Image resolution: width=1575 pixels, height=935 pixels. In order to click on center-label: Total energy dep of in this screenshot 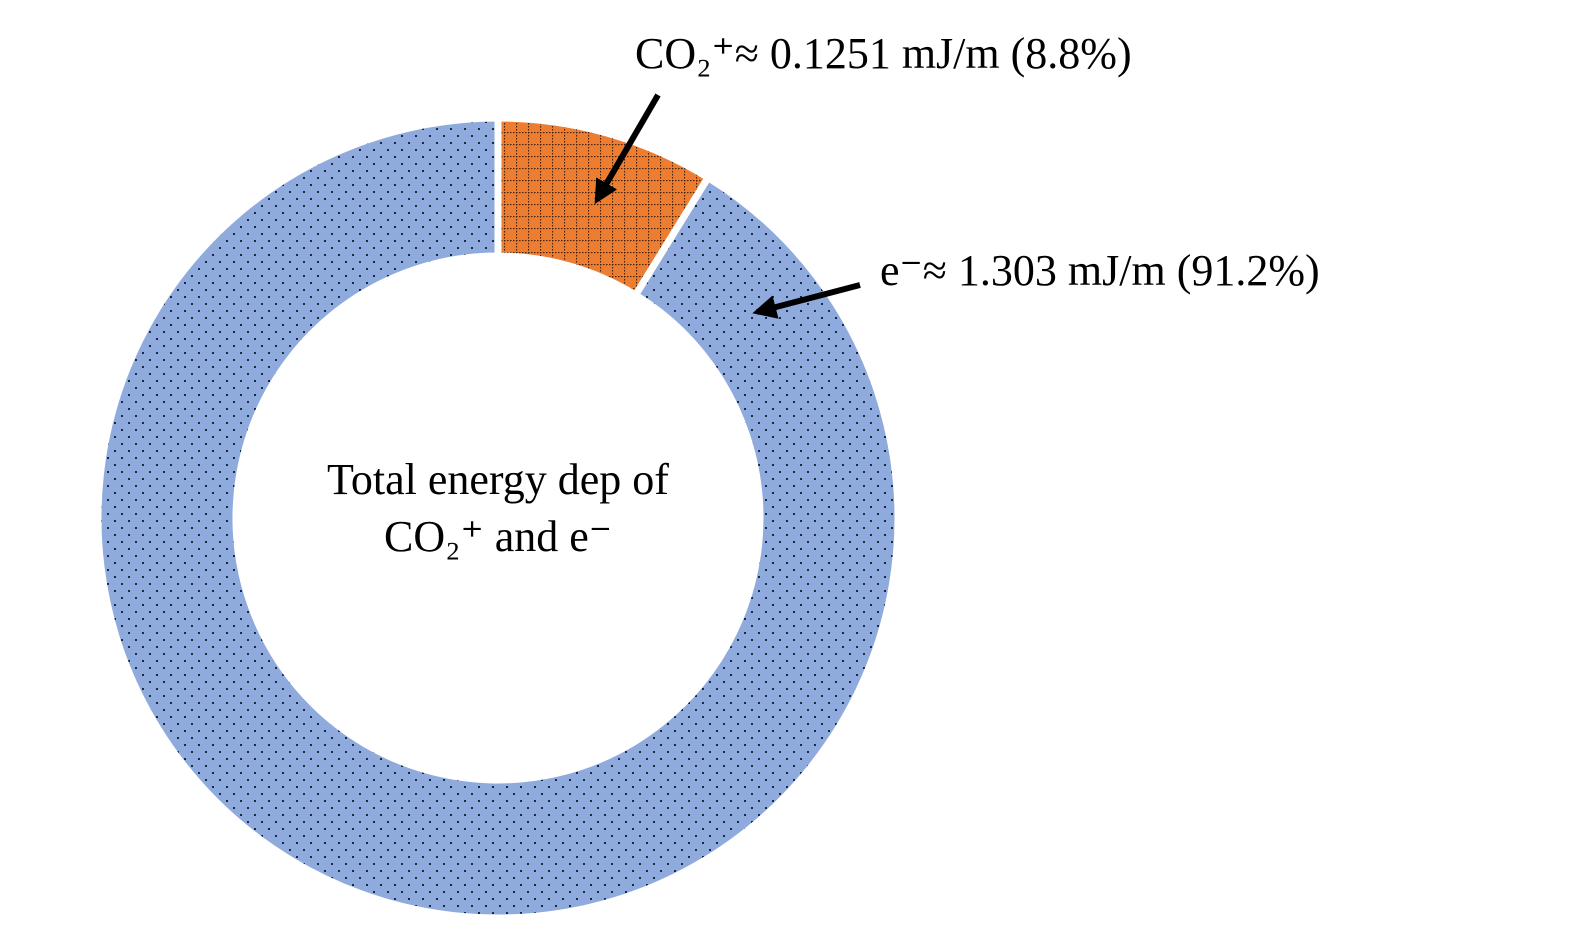, I will do `click(498, 479)`.